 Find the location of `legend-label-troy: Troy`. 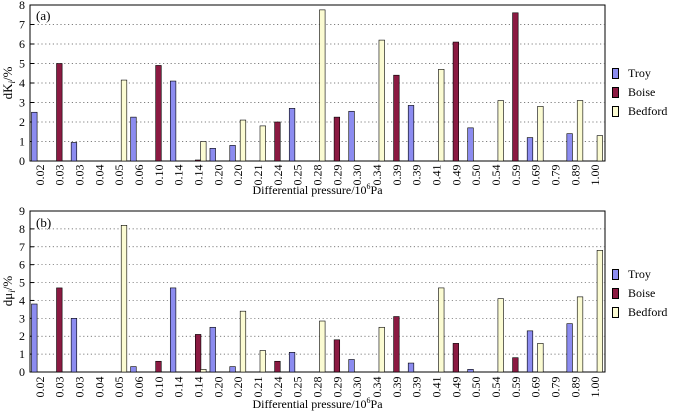

legend-label-troy: Troy is located at coordinates (639, 73).